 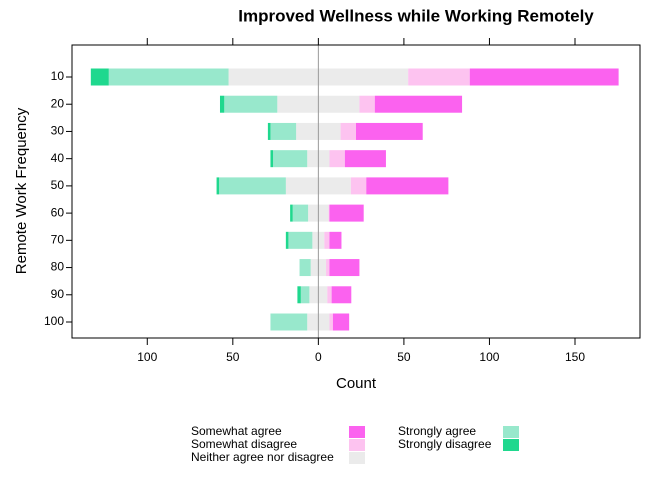 What do you see at coordinates (416, 15) in the screenshot?
I see `chart-title: Improved Wellness while Working Remotely` at bounding box center [416, 15].